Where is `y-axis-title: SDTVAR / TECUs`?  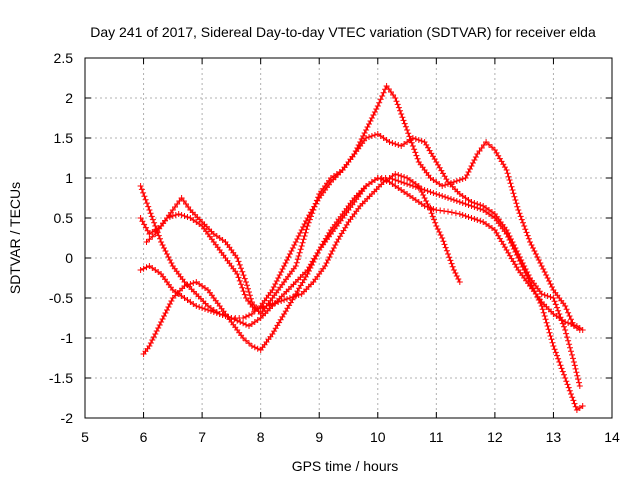 y-axis-title: SDTVAR / TECUs is located at coordinates (15, 238).